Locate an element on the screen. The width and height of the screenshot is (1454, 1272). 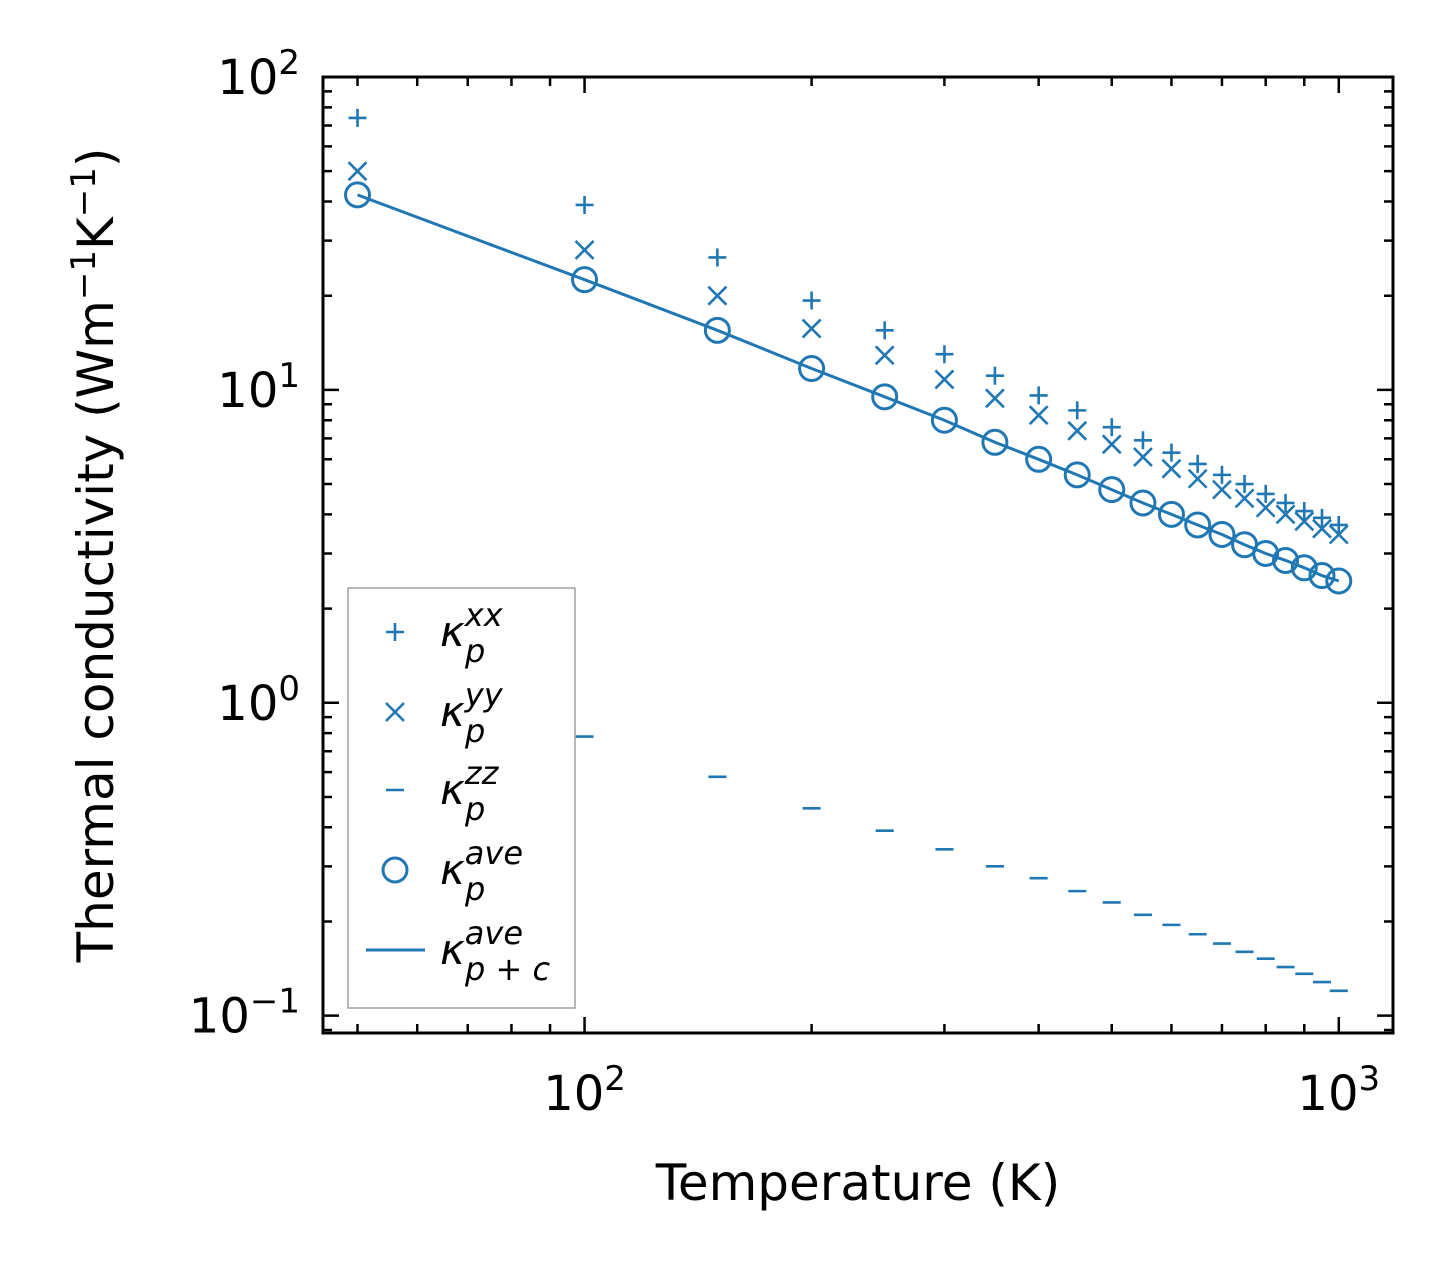
x-tick-label-100-base: 10 is located at coordinates (573, 1094).